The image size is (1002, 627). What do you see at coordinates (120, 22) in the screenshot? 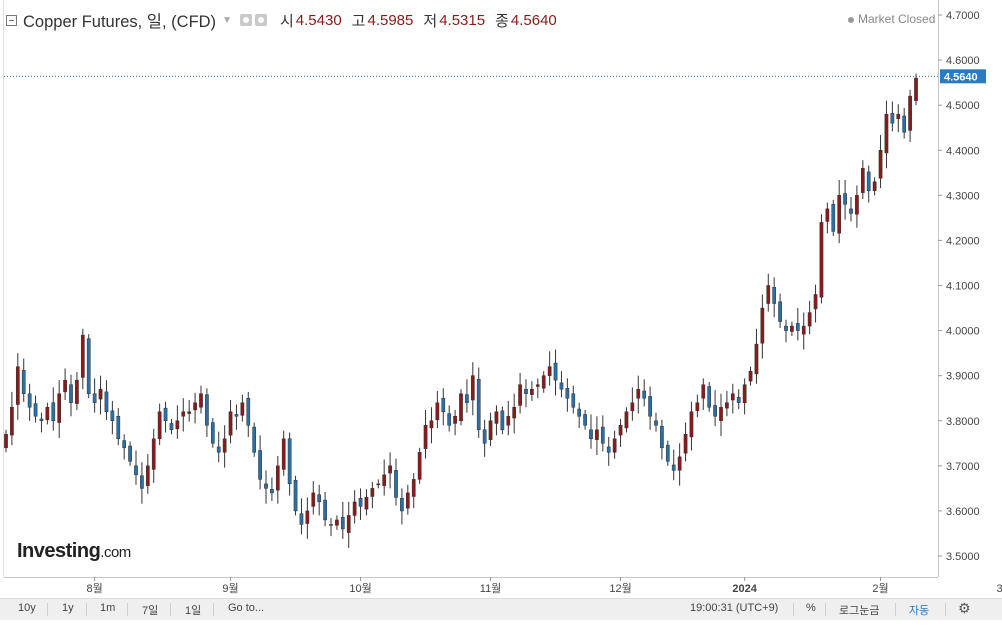
I see `instrument-title: Copper Futures, 일, (CFD)` at bounding box center [120, 22].